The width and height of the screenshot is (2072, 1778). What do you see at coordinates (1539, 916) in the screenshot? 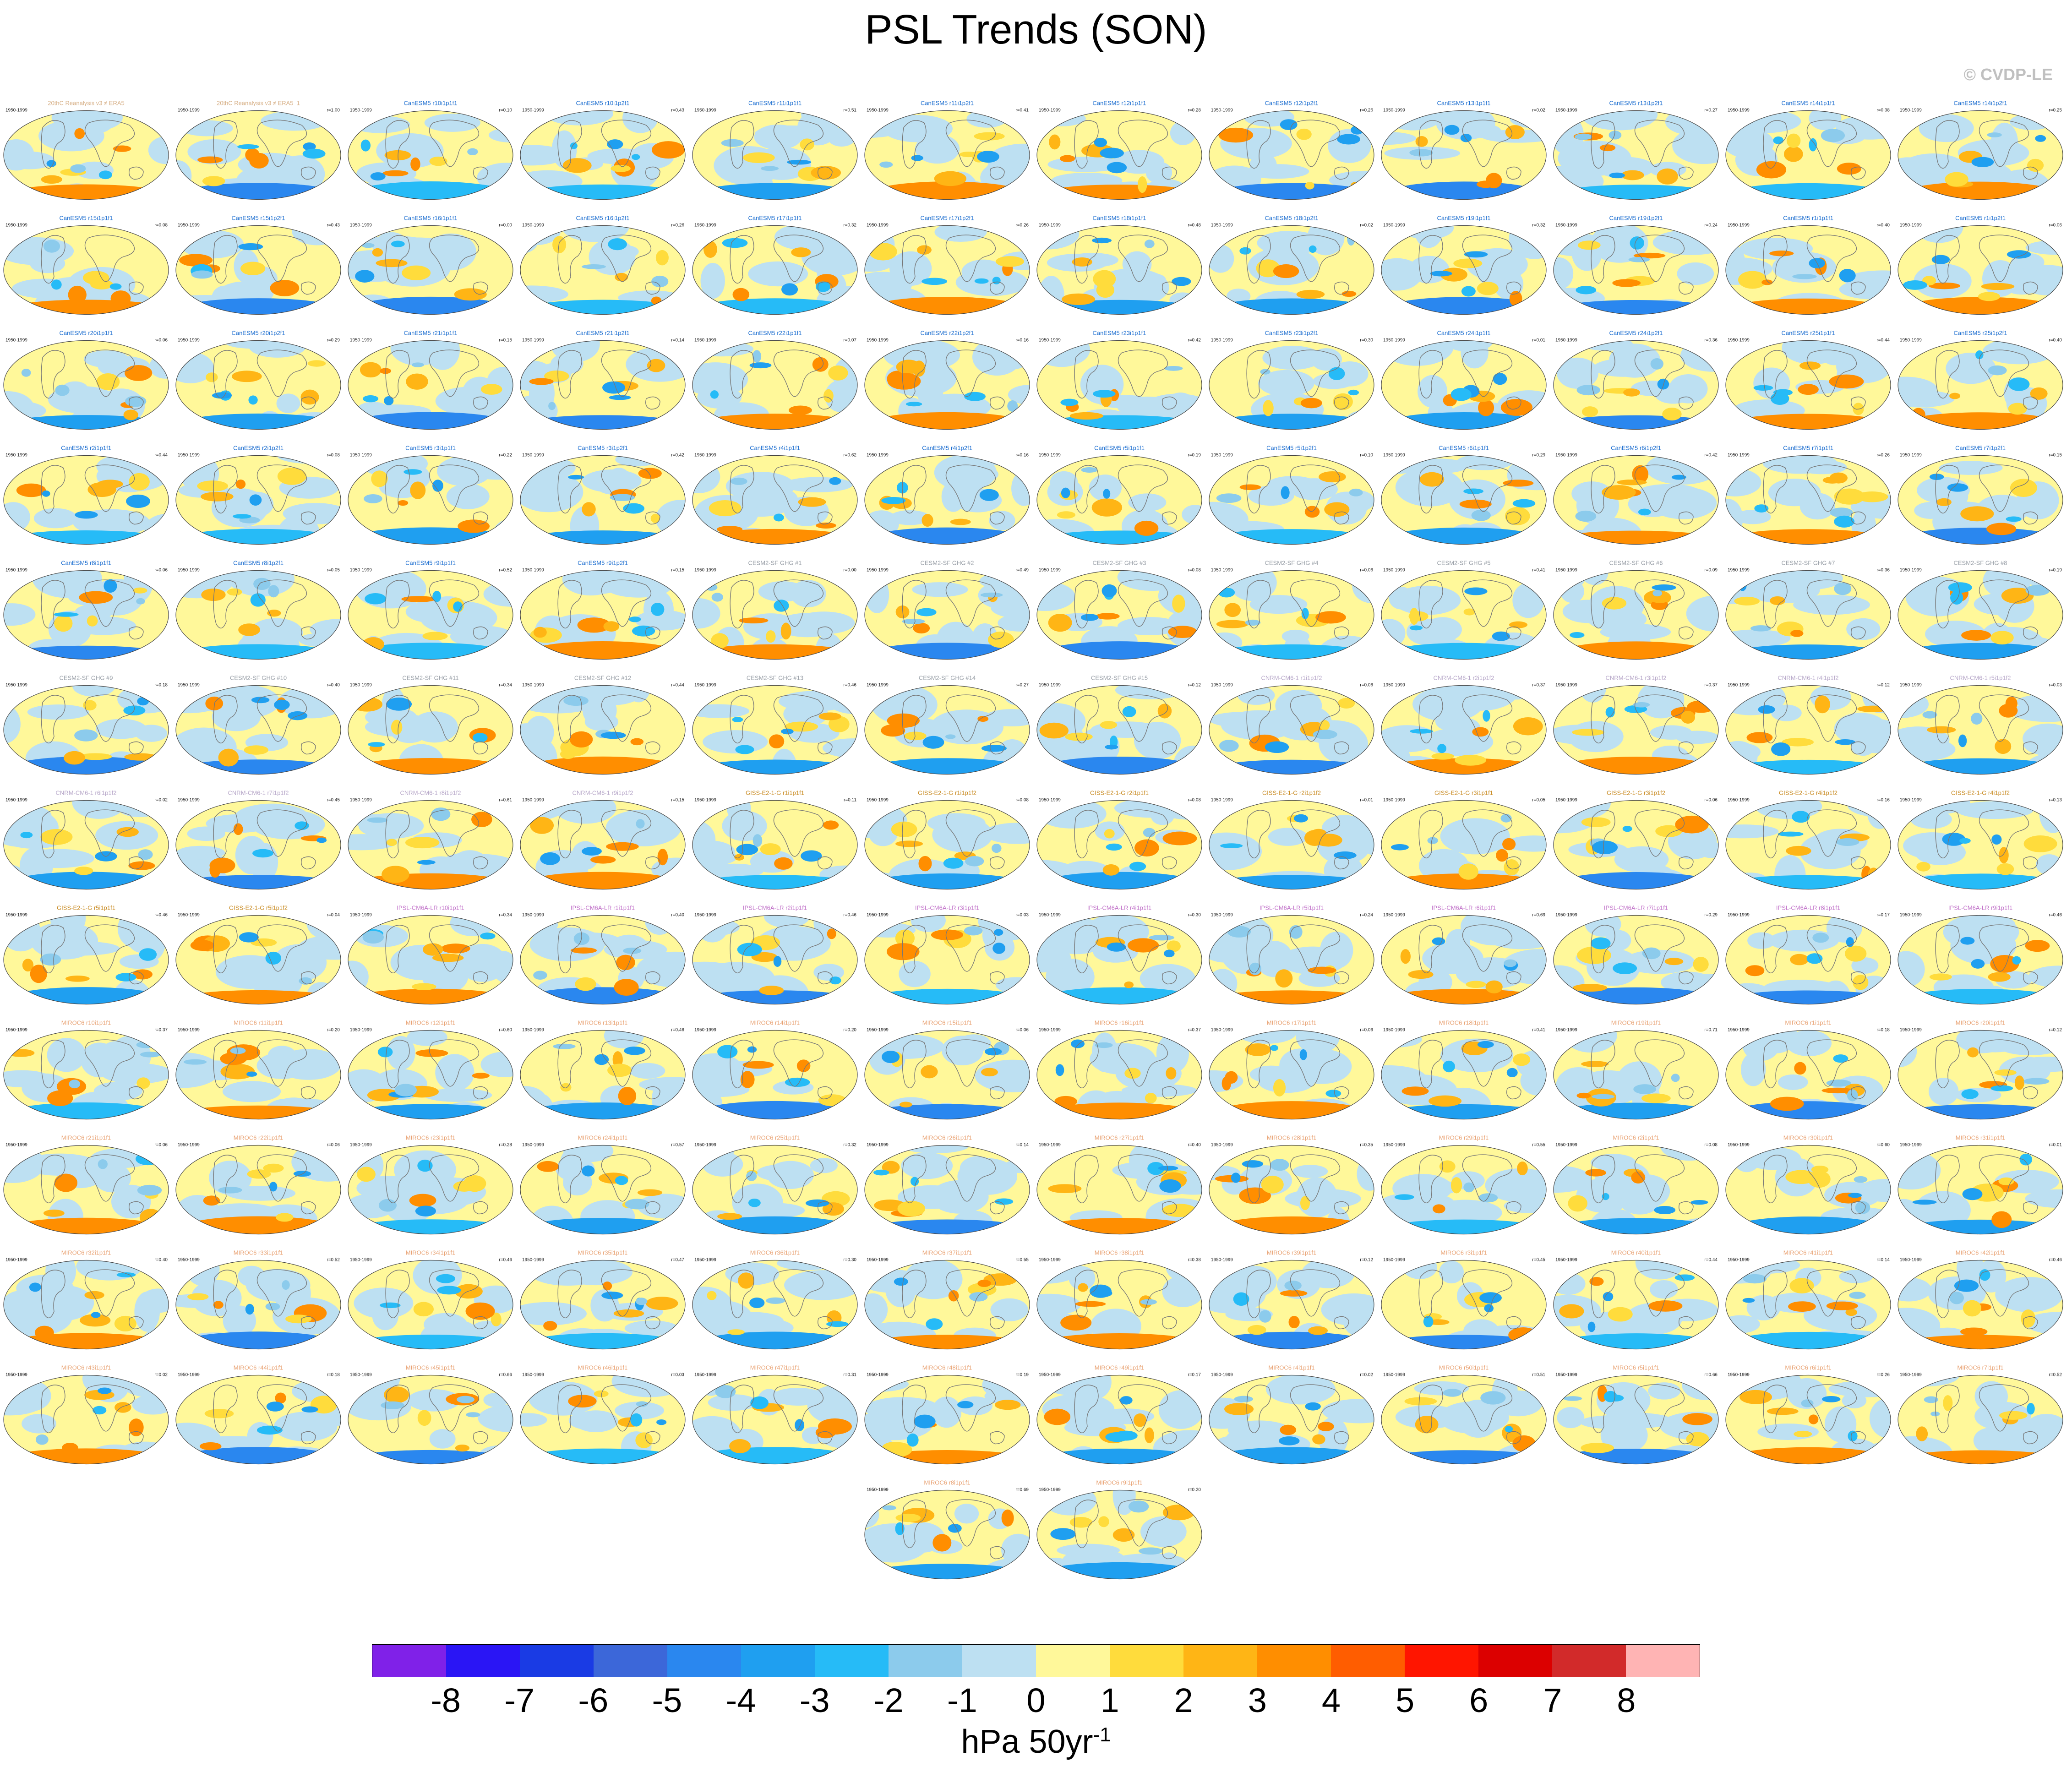
I see `panel-correlation: r=0.69` at bounding box center [1539, 916].